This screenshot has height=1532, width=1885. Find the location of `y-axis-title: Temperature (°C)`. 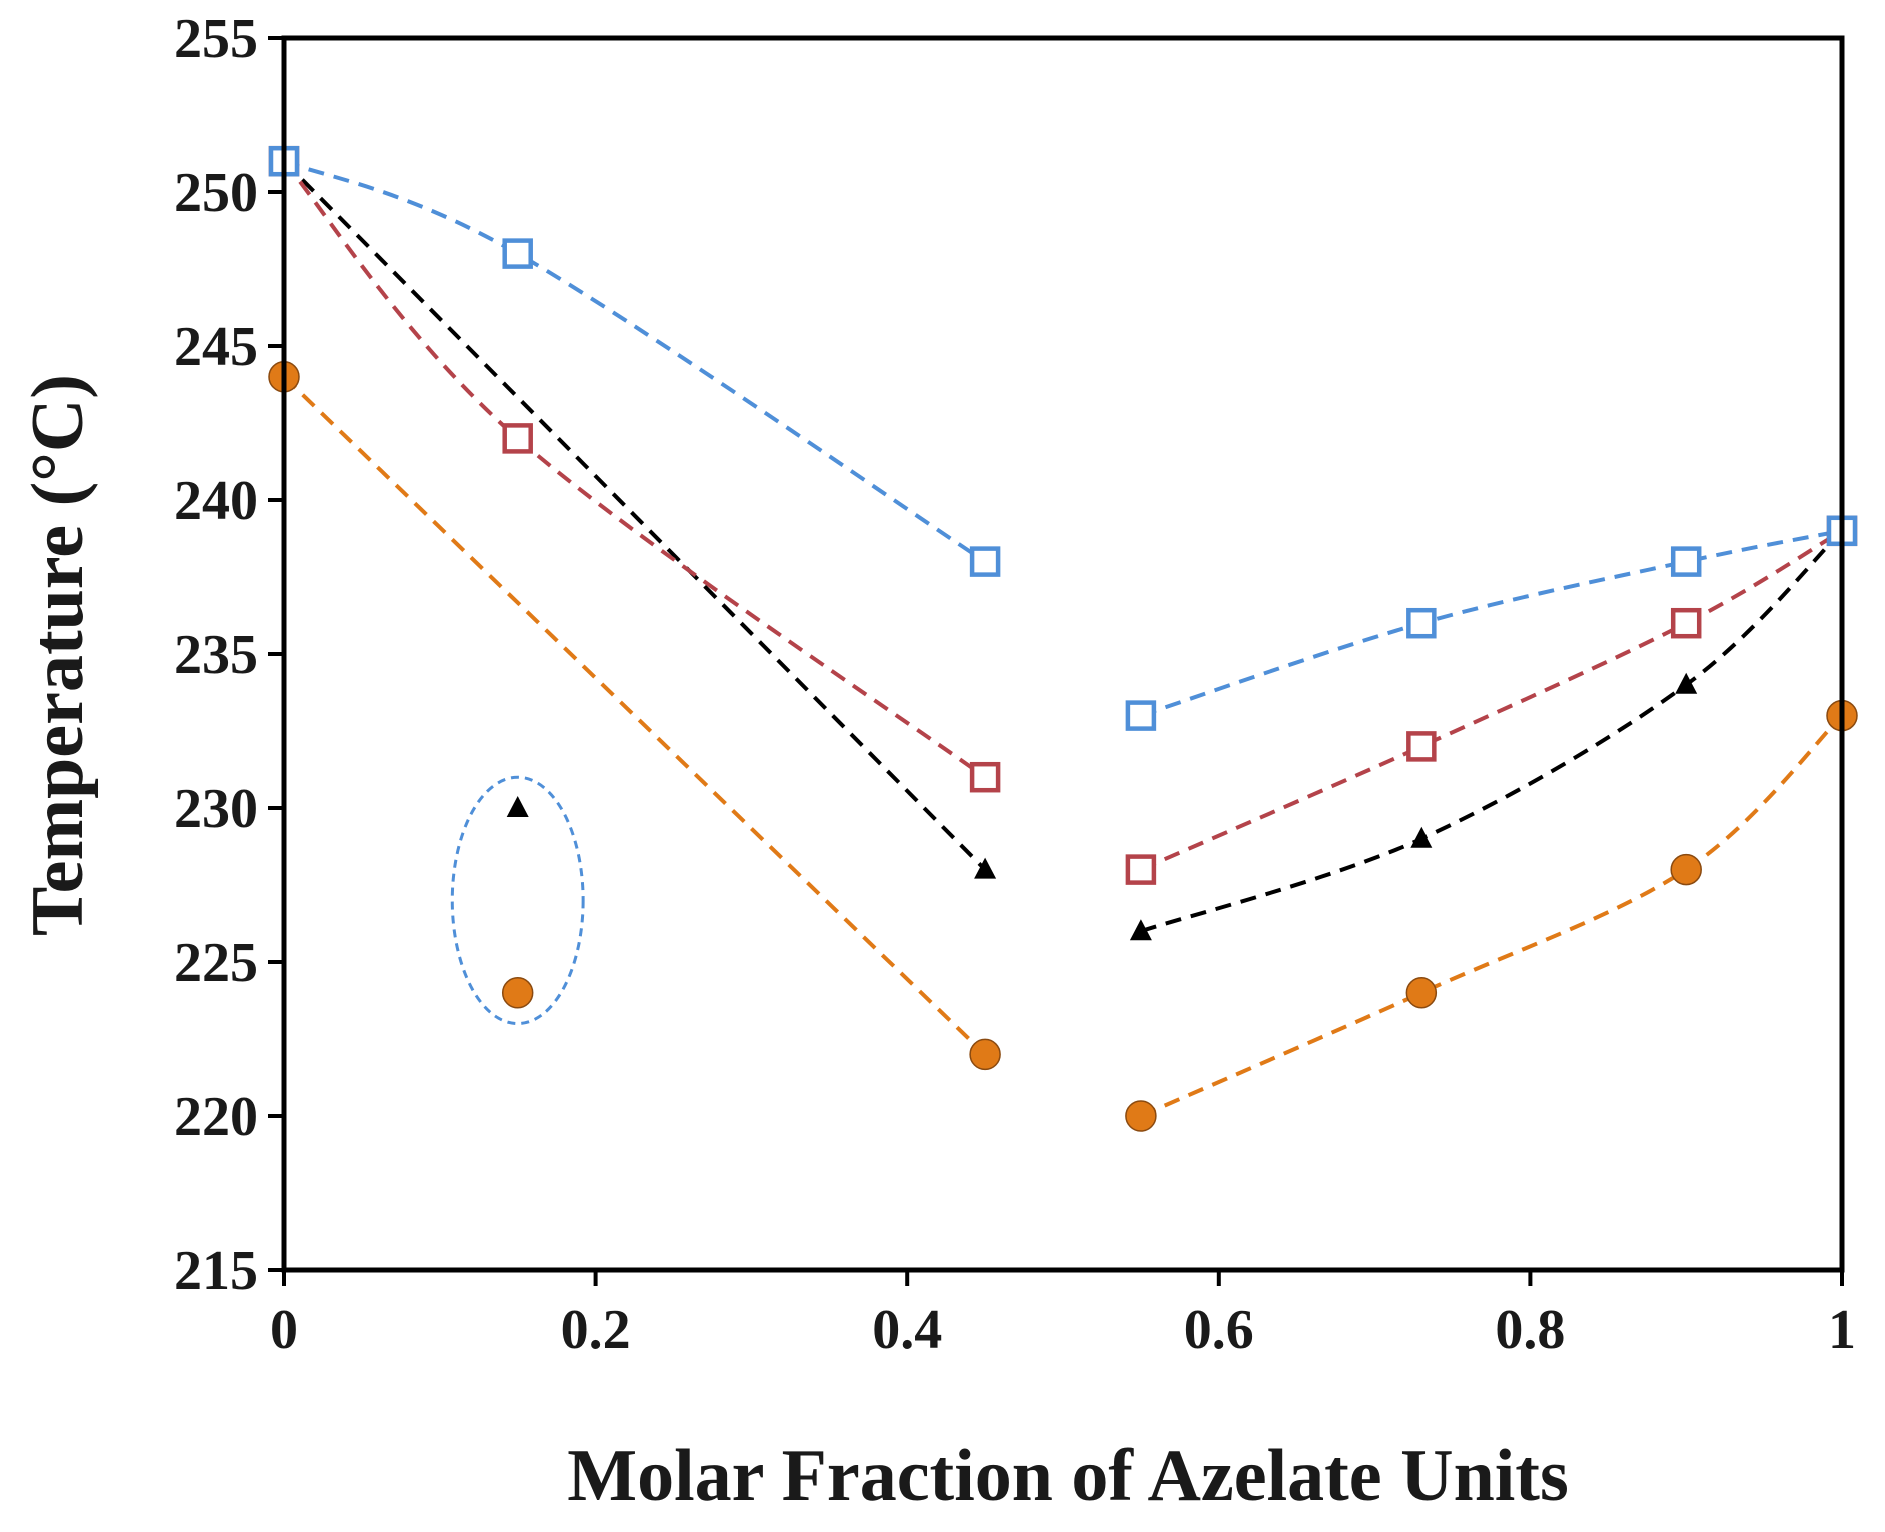

y-axis-title: Temperature (°C) is located at coordinates (58, 655).